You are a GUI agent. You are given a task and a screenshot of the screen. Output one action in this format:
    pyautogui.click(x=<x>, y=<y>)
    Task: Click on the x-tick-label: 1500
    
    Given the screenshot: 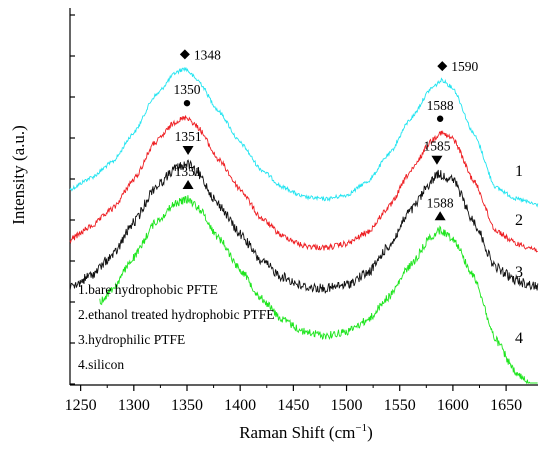 What is the action you would take?
    pyautogui.click(x=347, y=405)
    